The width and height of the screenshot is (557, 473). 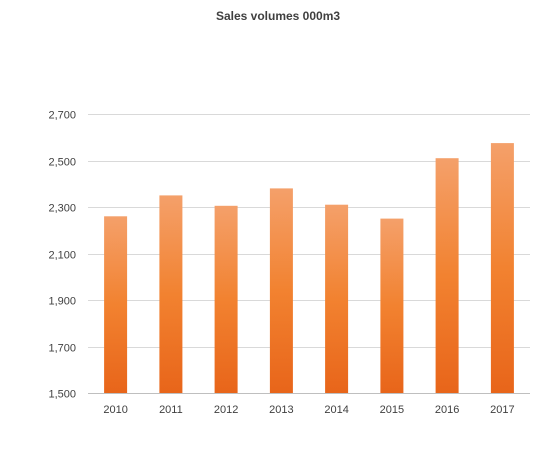 What do you see at coordinates (226, 299) in the screenshot?
I see `bar-2012` at bounding box center [226, 299].